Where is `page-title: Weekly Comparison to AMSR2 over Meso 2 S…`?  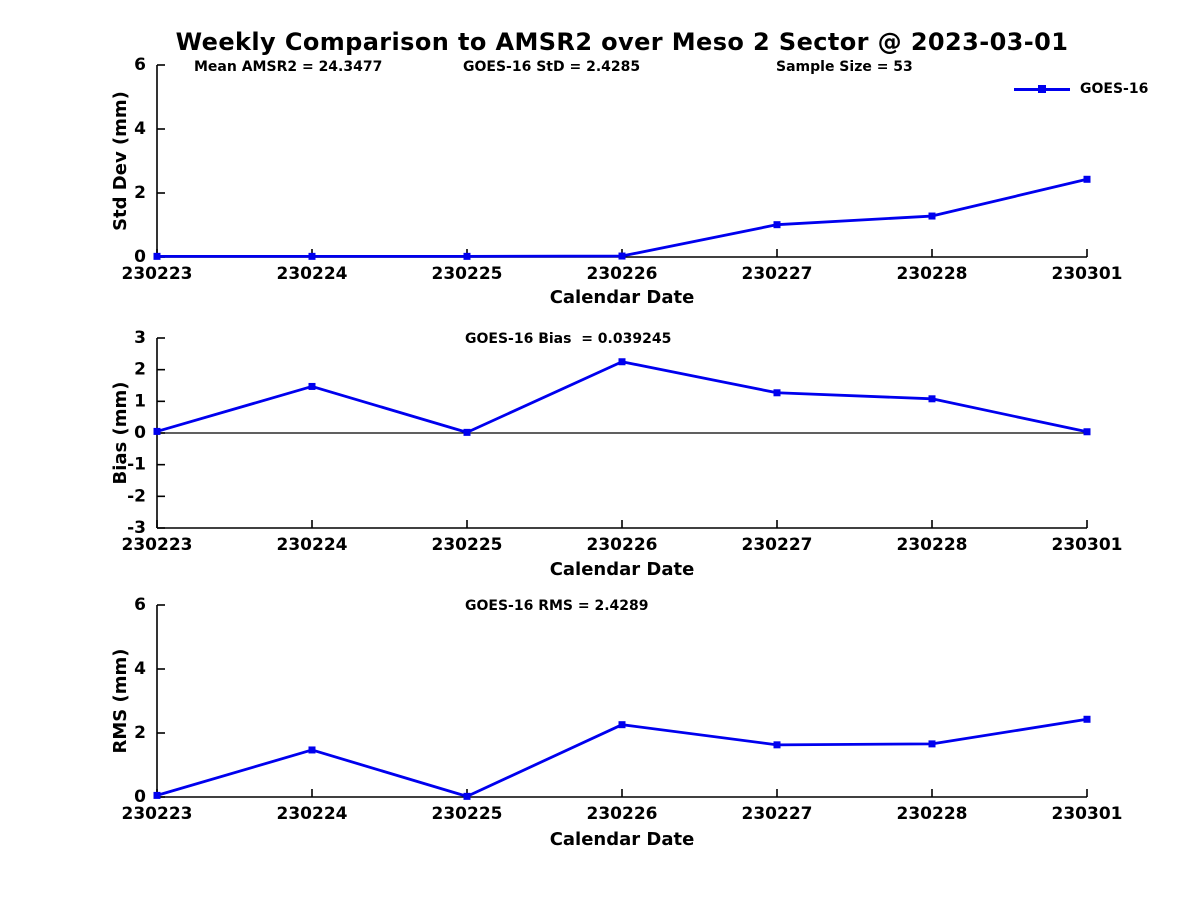
page-title: Weekly Comparison to AMSR2 over Meso 2 S… is located at coordinates (622, 42).